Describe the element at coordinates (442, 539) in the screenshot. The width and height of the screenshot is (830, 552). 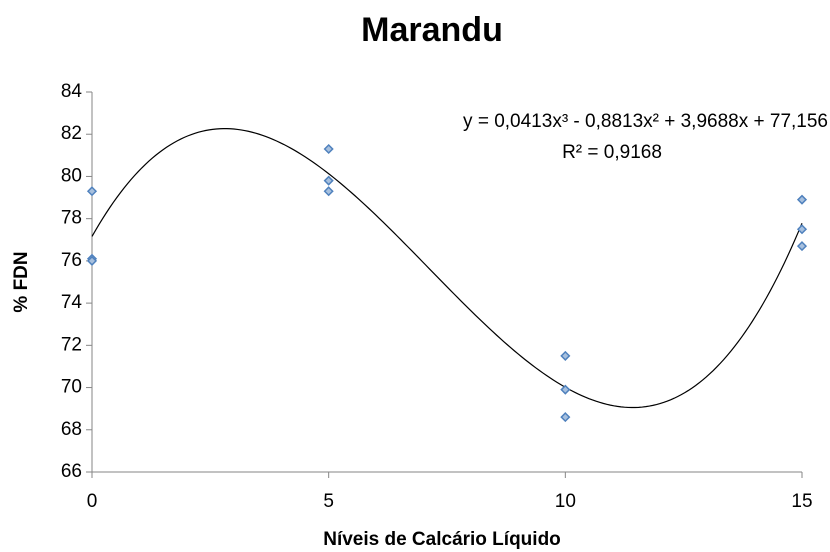
I see `x-axis-label: Níveis de Calcário Líquido` at that location.